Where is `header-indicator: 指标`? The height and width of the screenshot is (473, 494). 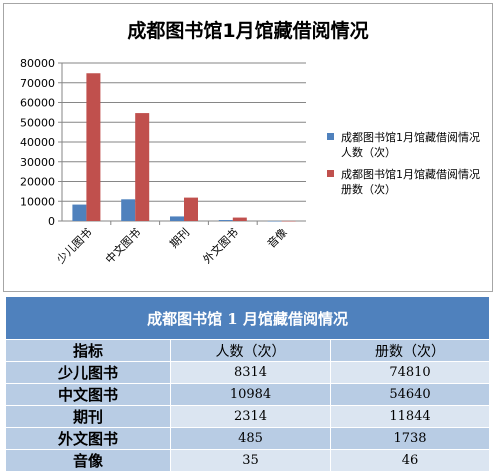
header-indicator: 指标 is located at coordinates (88, 350).